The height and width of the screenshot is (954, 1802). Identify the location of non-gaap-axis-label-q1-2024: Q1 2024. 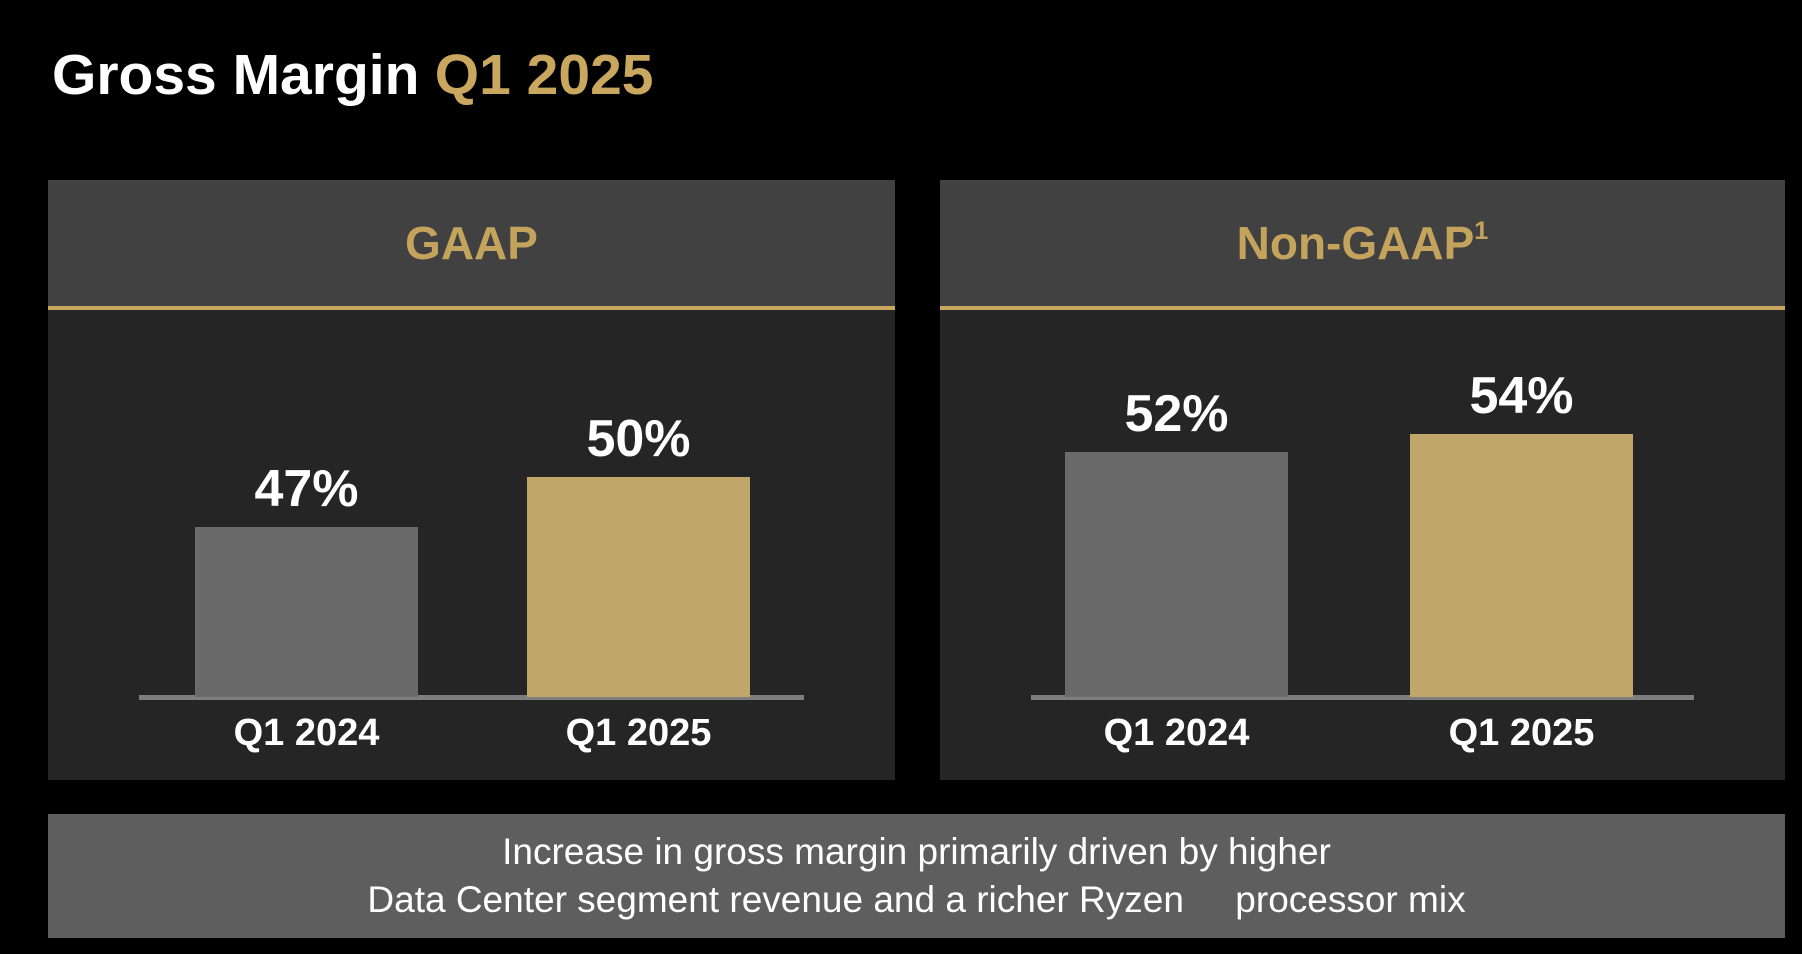
(1176, 733).